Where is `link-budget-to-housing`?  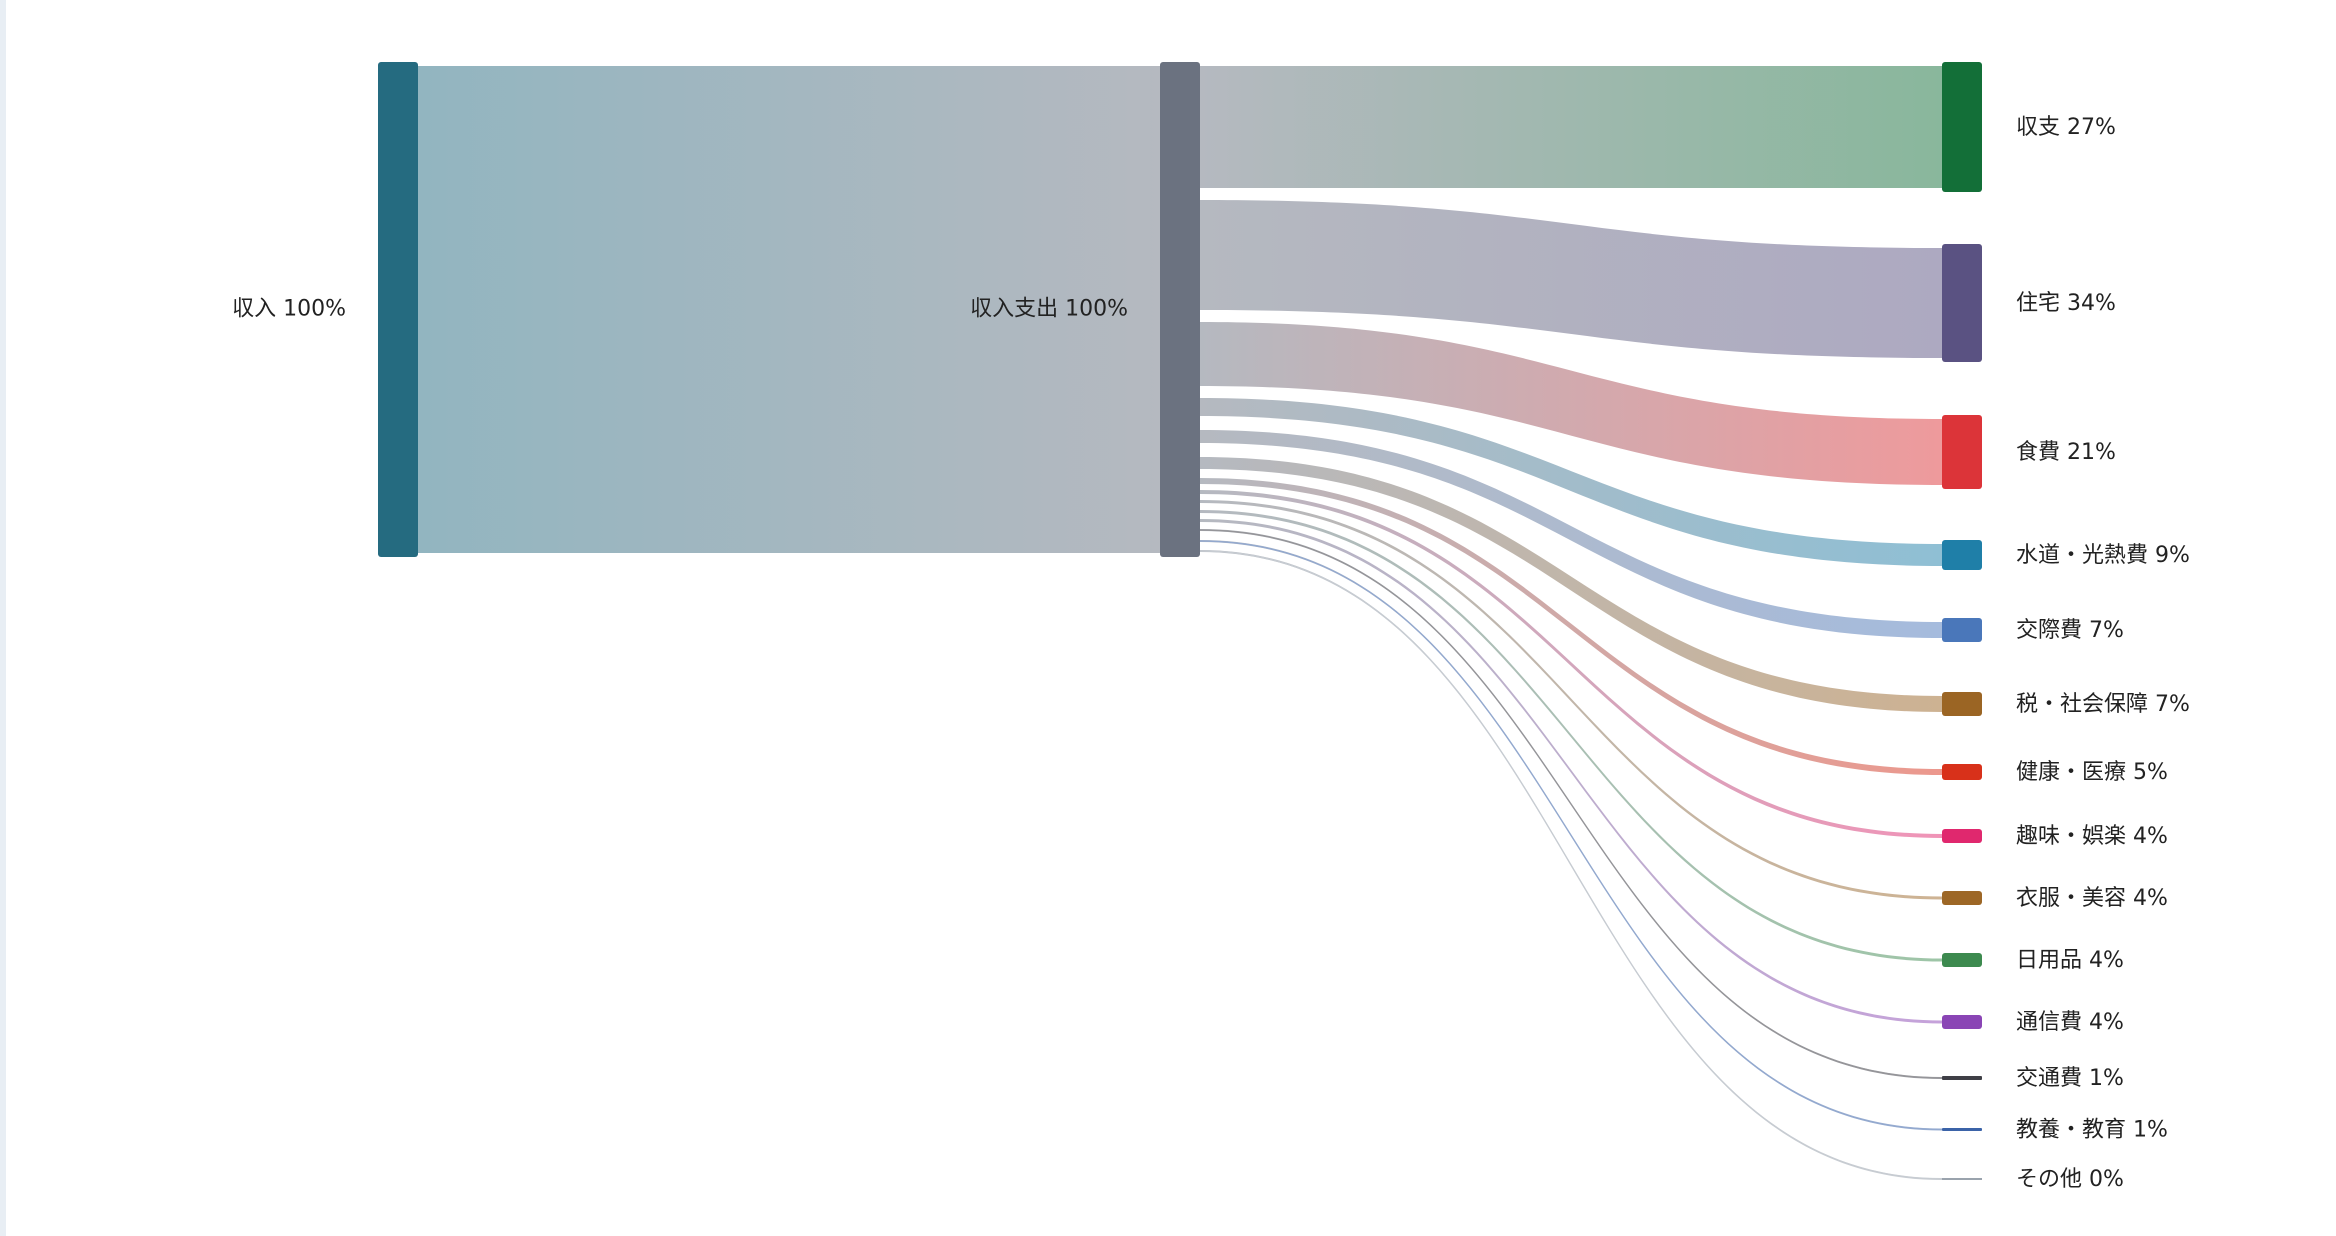 link-budget-to-housing is located at coordinates (1571, 279).